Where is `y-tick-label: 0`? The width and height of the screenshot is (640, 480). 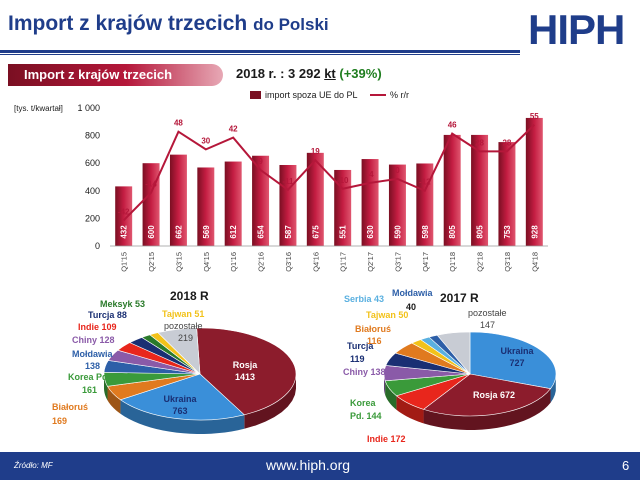 y-tick-label: 0 is located at coordinates (97, 246).